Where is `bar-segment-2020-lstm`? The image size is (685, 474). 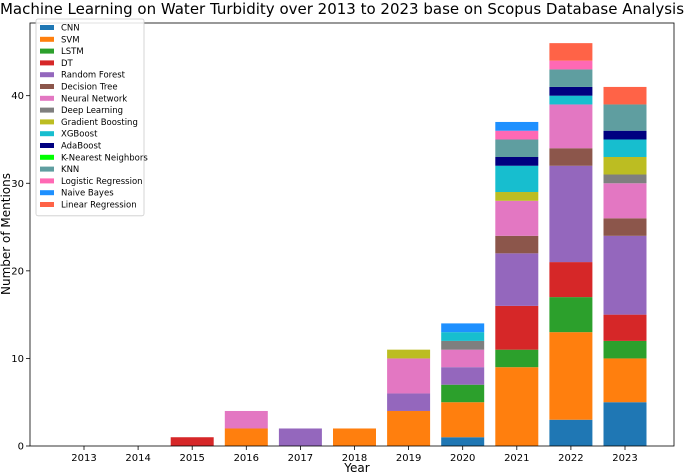 bar-segment-2020-lstm is located at coordinates (463, 393).